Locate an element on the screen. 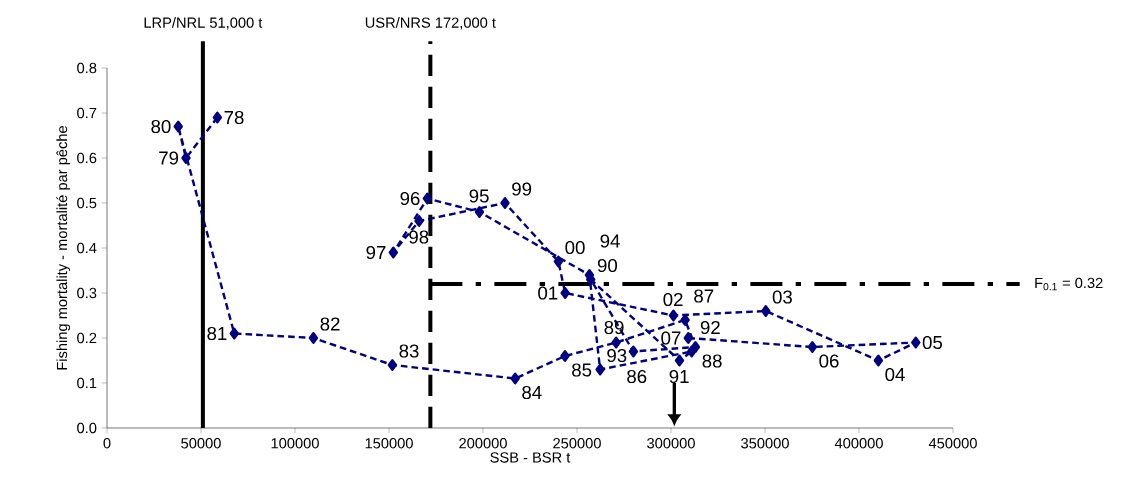  x-tick-label: 50000 is located at coordinates (201, 443).